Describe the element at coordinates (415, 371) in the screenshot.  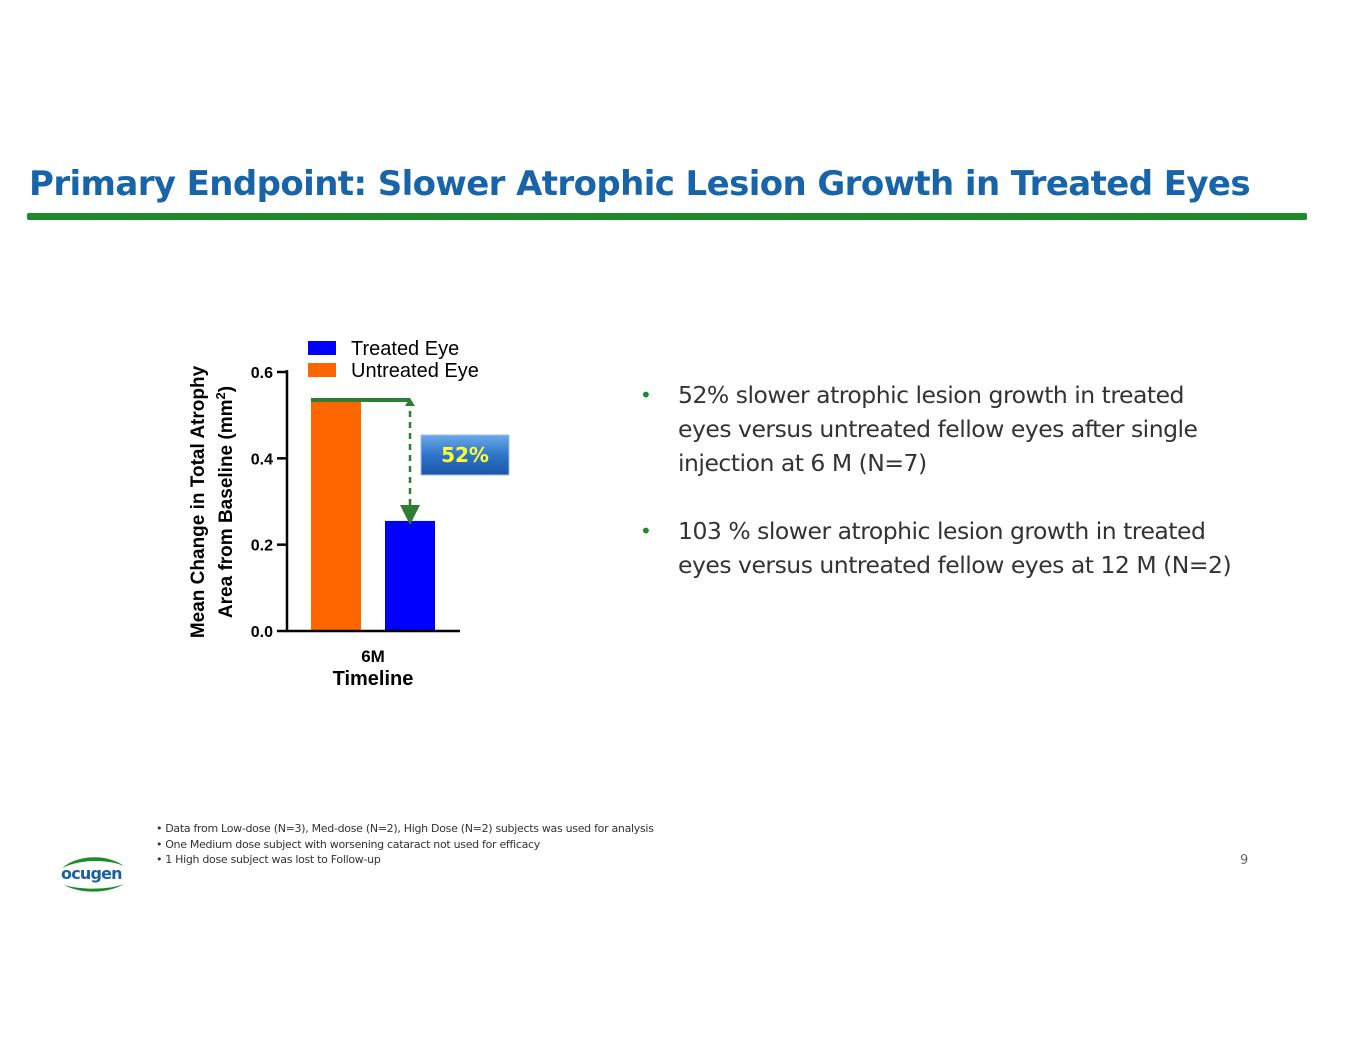
I see `legend-label-untreated-eye: Untreated Eye` at that location.